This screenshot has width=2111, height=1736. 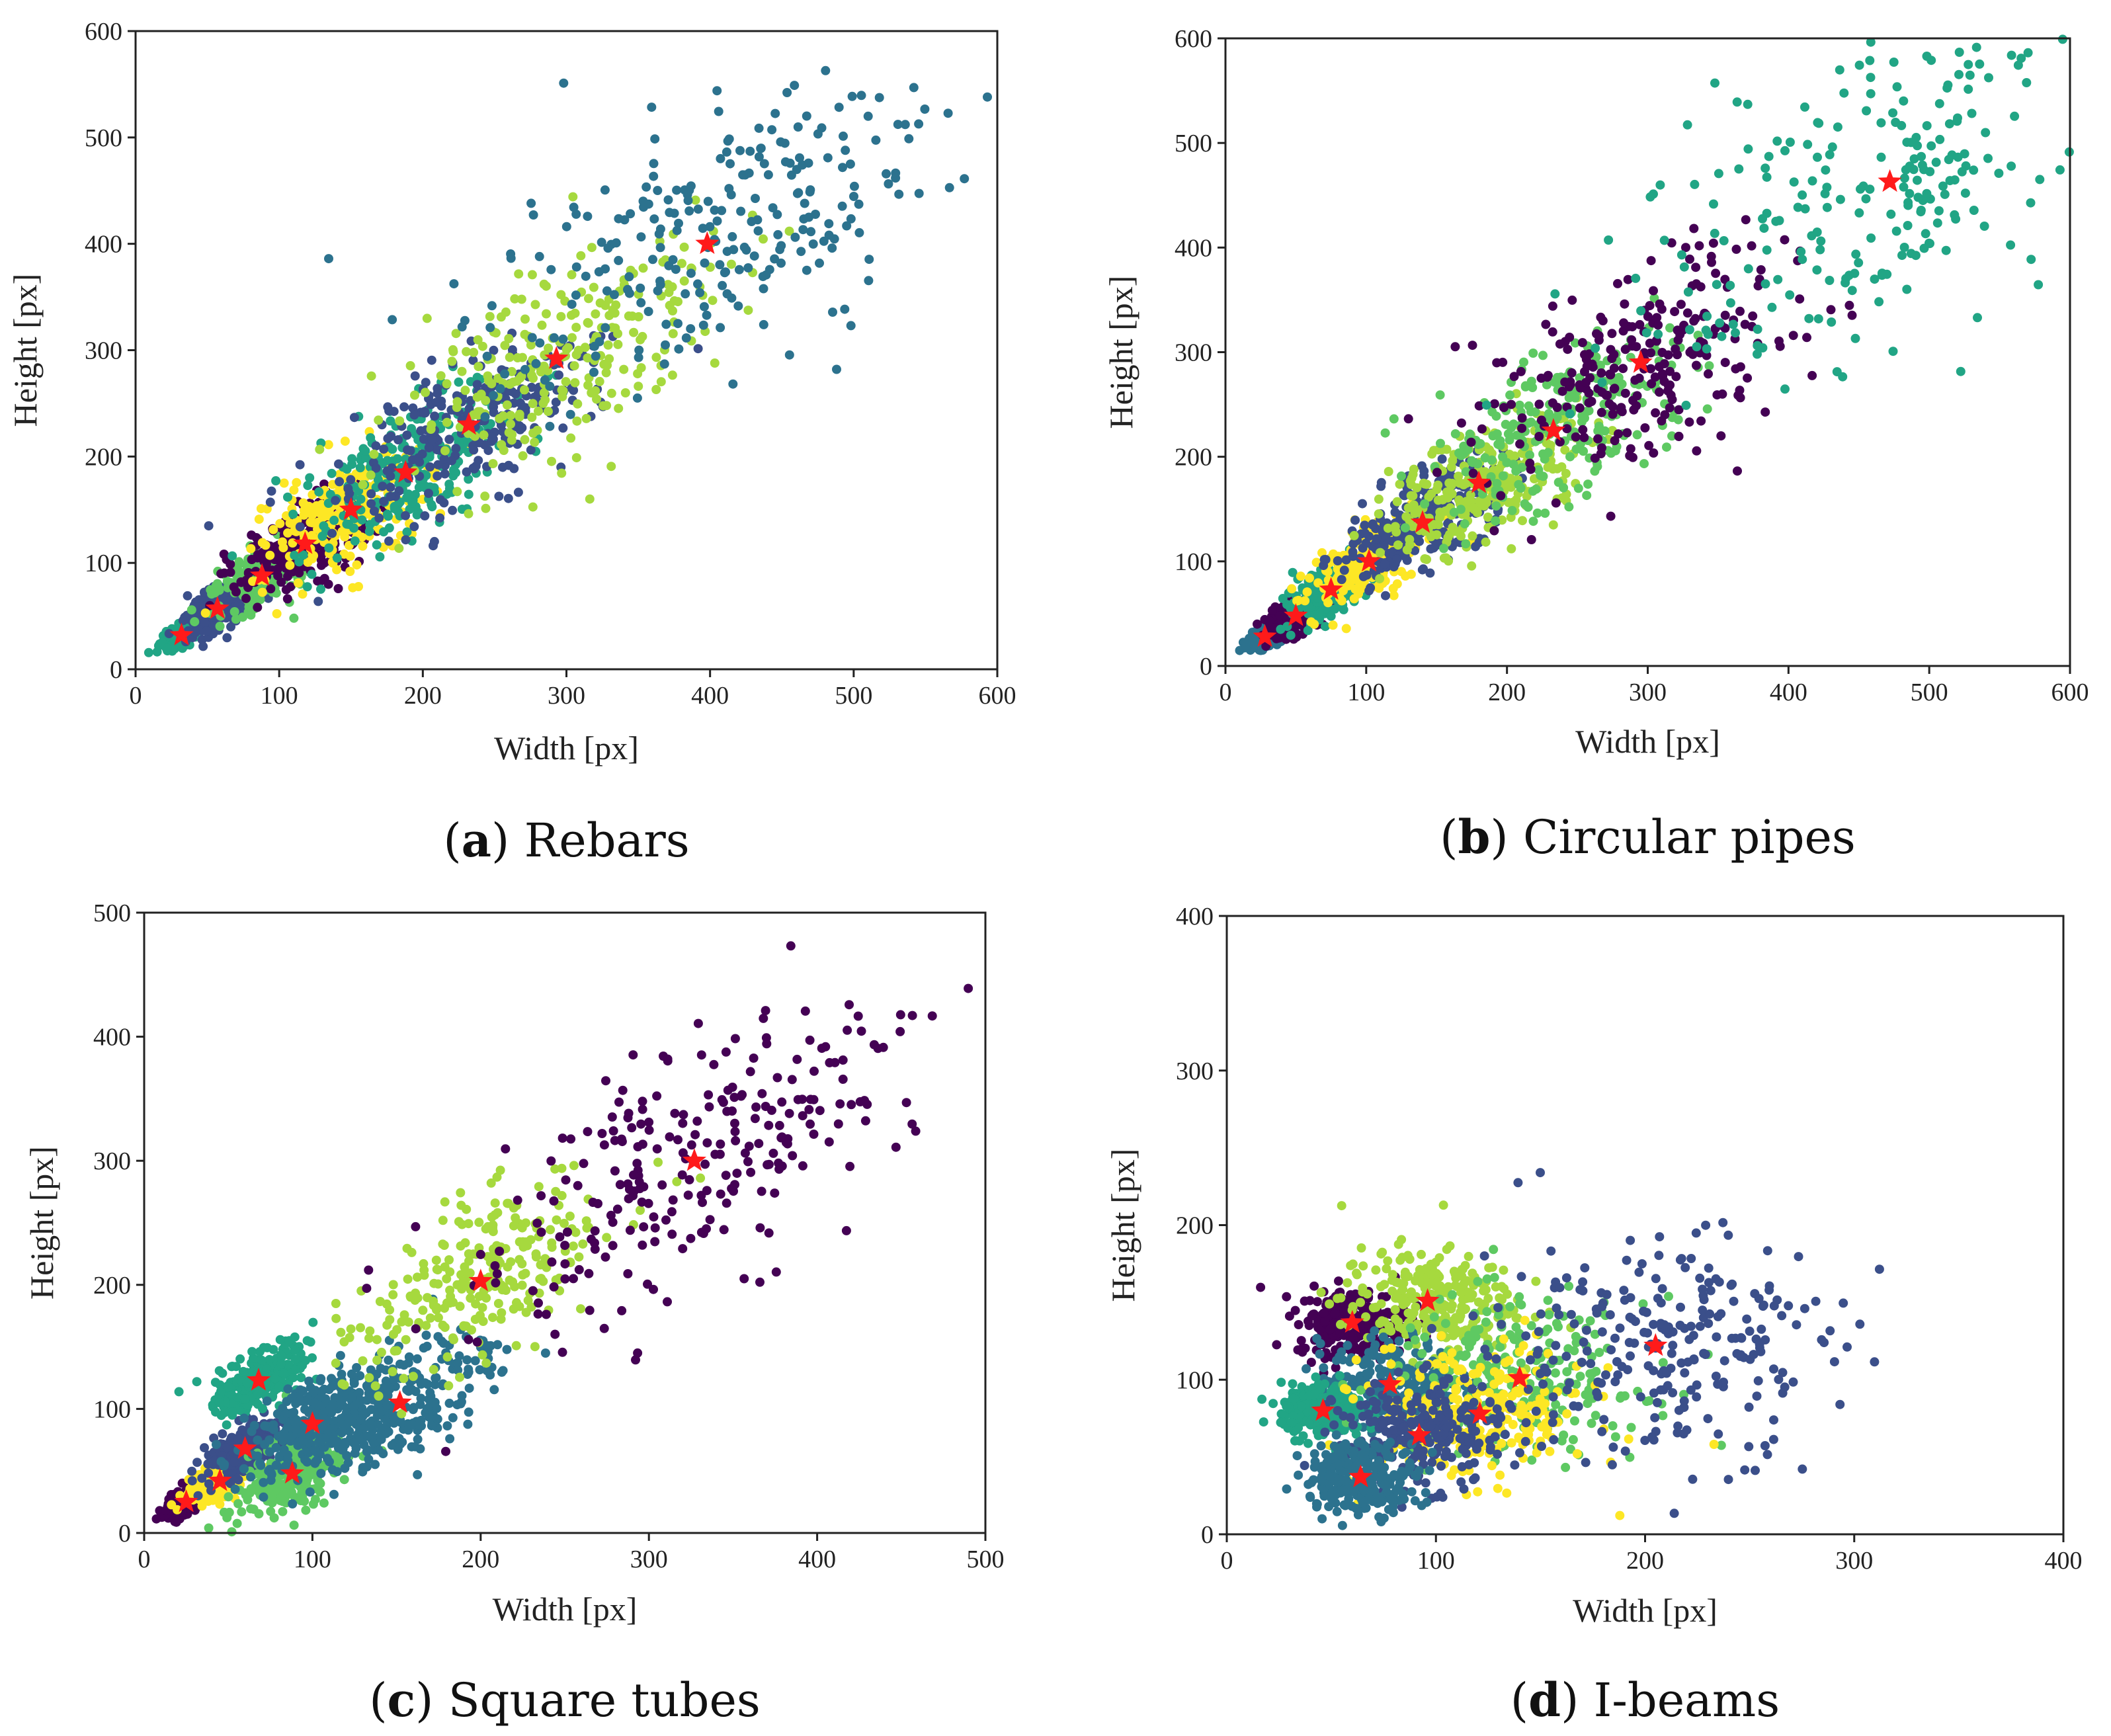 I want to click on centroid-star-9-circular-pipes, so click(x=1890, y=180).